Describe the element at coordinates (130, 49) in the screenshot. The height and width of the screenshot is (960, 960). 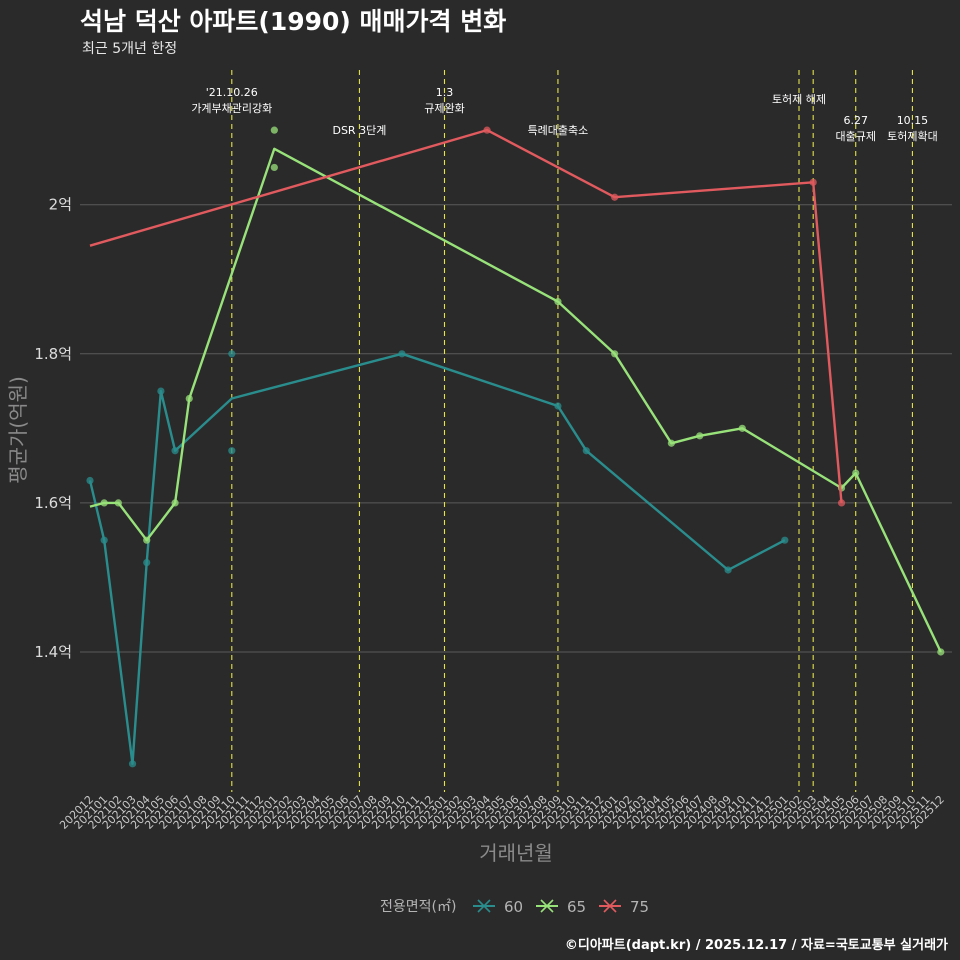
I see `chart-subtitle: 최근 5개년 한정` at that location.